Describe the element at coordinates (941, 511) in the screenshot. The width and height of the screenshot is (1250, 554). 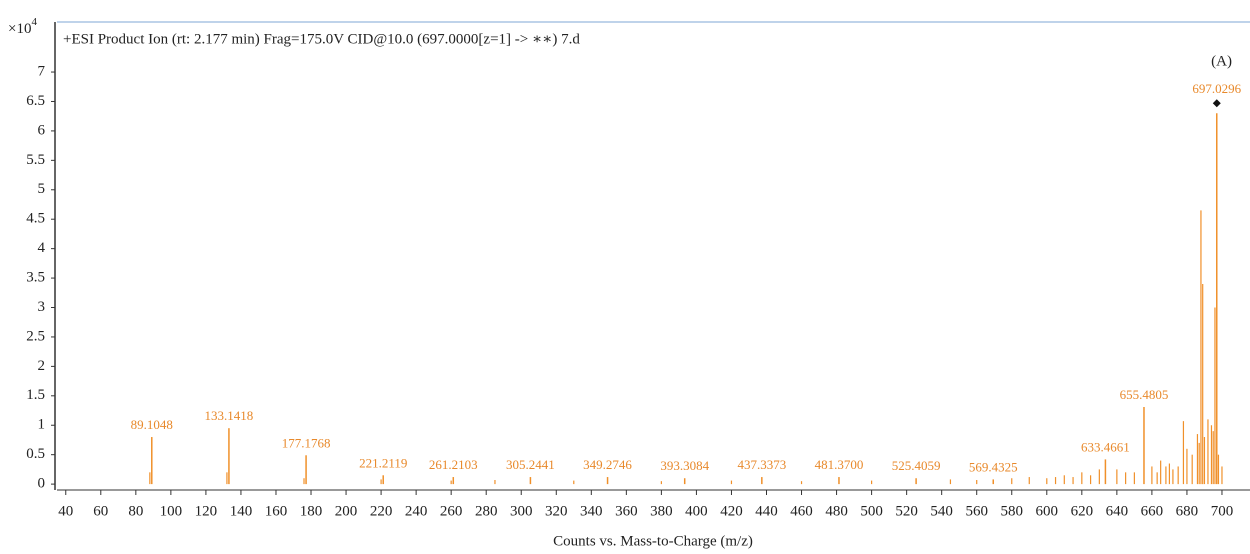
I see `x-tick-label: 540` at that location.